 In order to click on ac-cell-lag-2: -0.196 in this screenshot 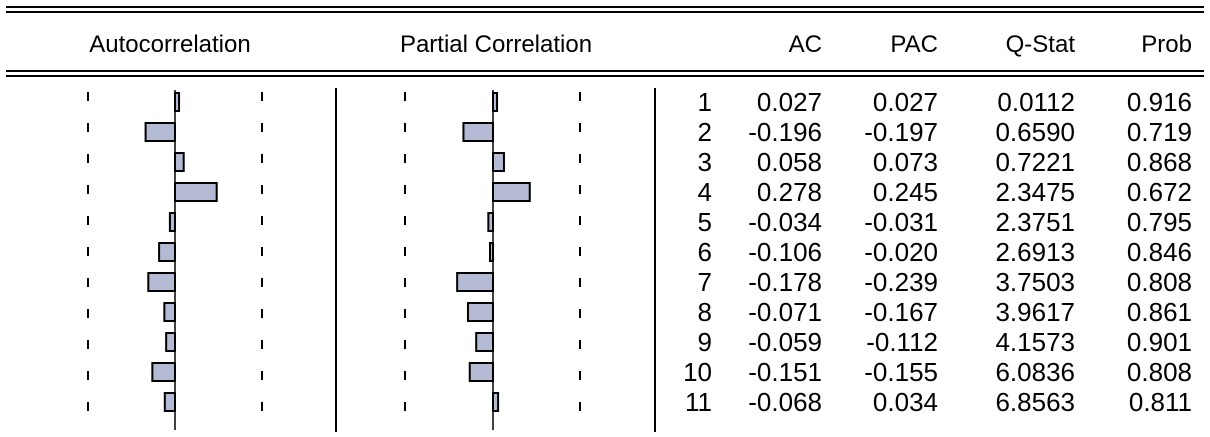, I will do `click(785, 132)`.